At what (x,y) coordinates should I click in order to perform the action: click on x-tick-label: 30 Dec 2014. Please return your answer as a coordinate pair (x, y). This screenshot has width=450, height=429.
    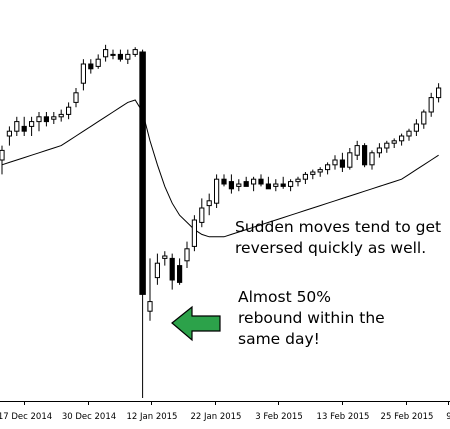
    Looking at the image, I should click on (89, 417).